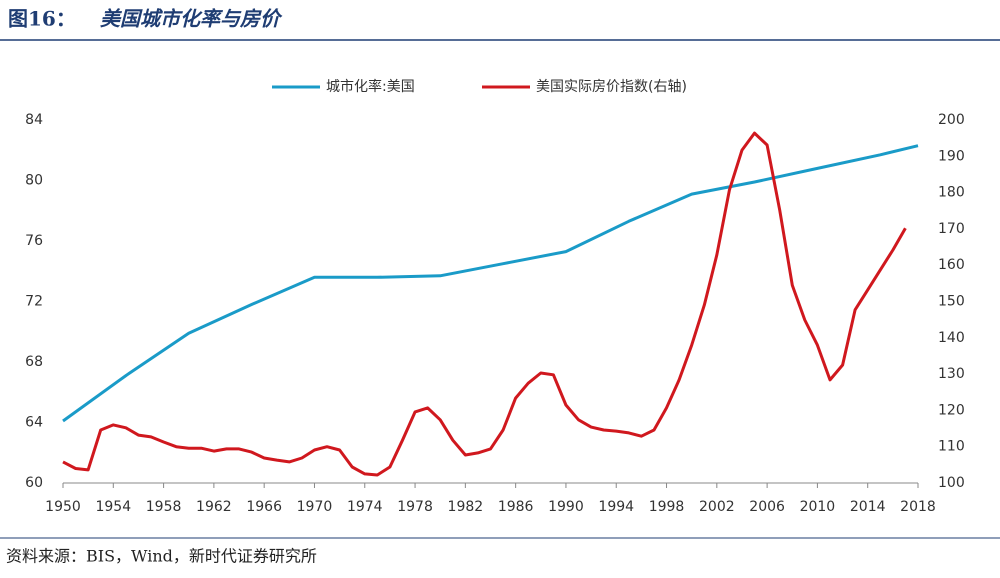 The height and width of the screenshot is (578, 1000). Describe the element at coordinates (951, 302) in the screenshot. I see `y2-tick-label: 150` at that location.